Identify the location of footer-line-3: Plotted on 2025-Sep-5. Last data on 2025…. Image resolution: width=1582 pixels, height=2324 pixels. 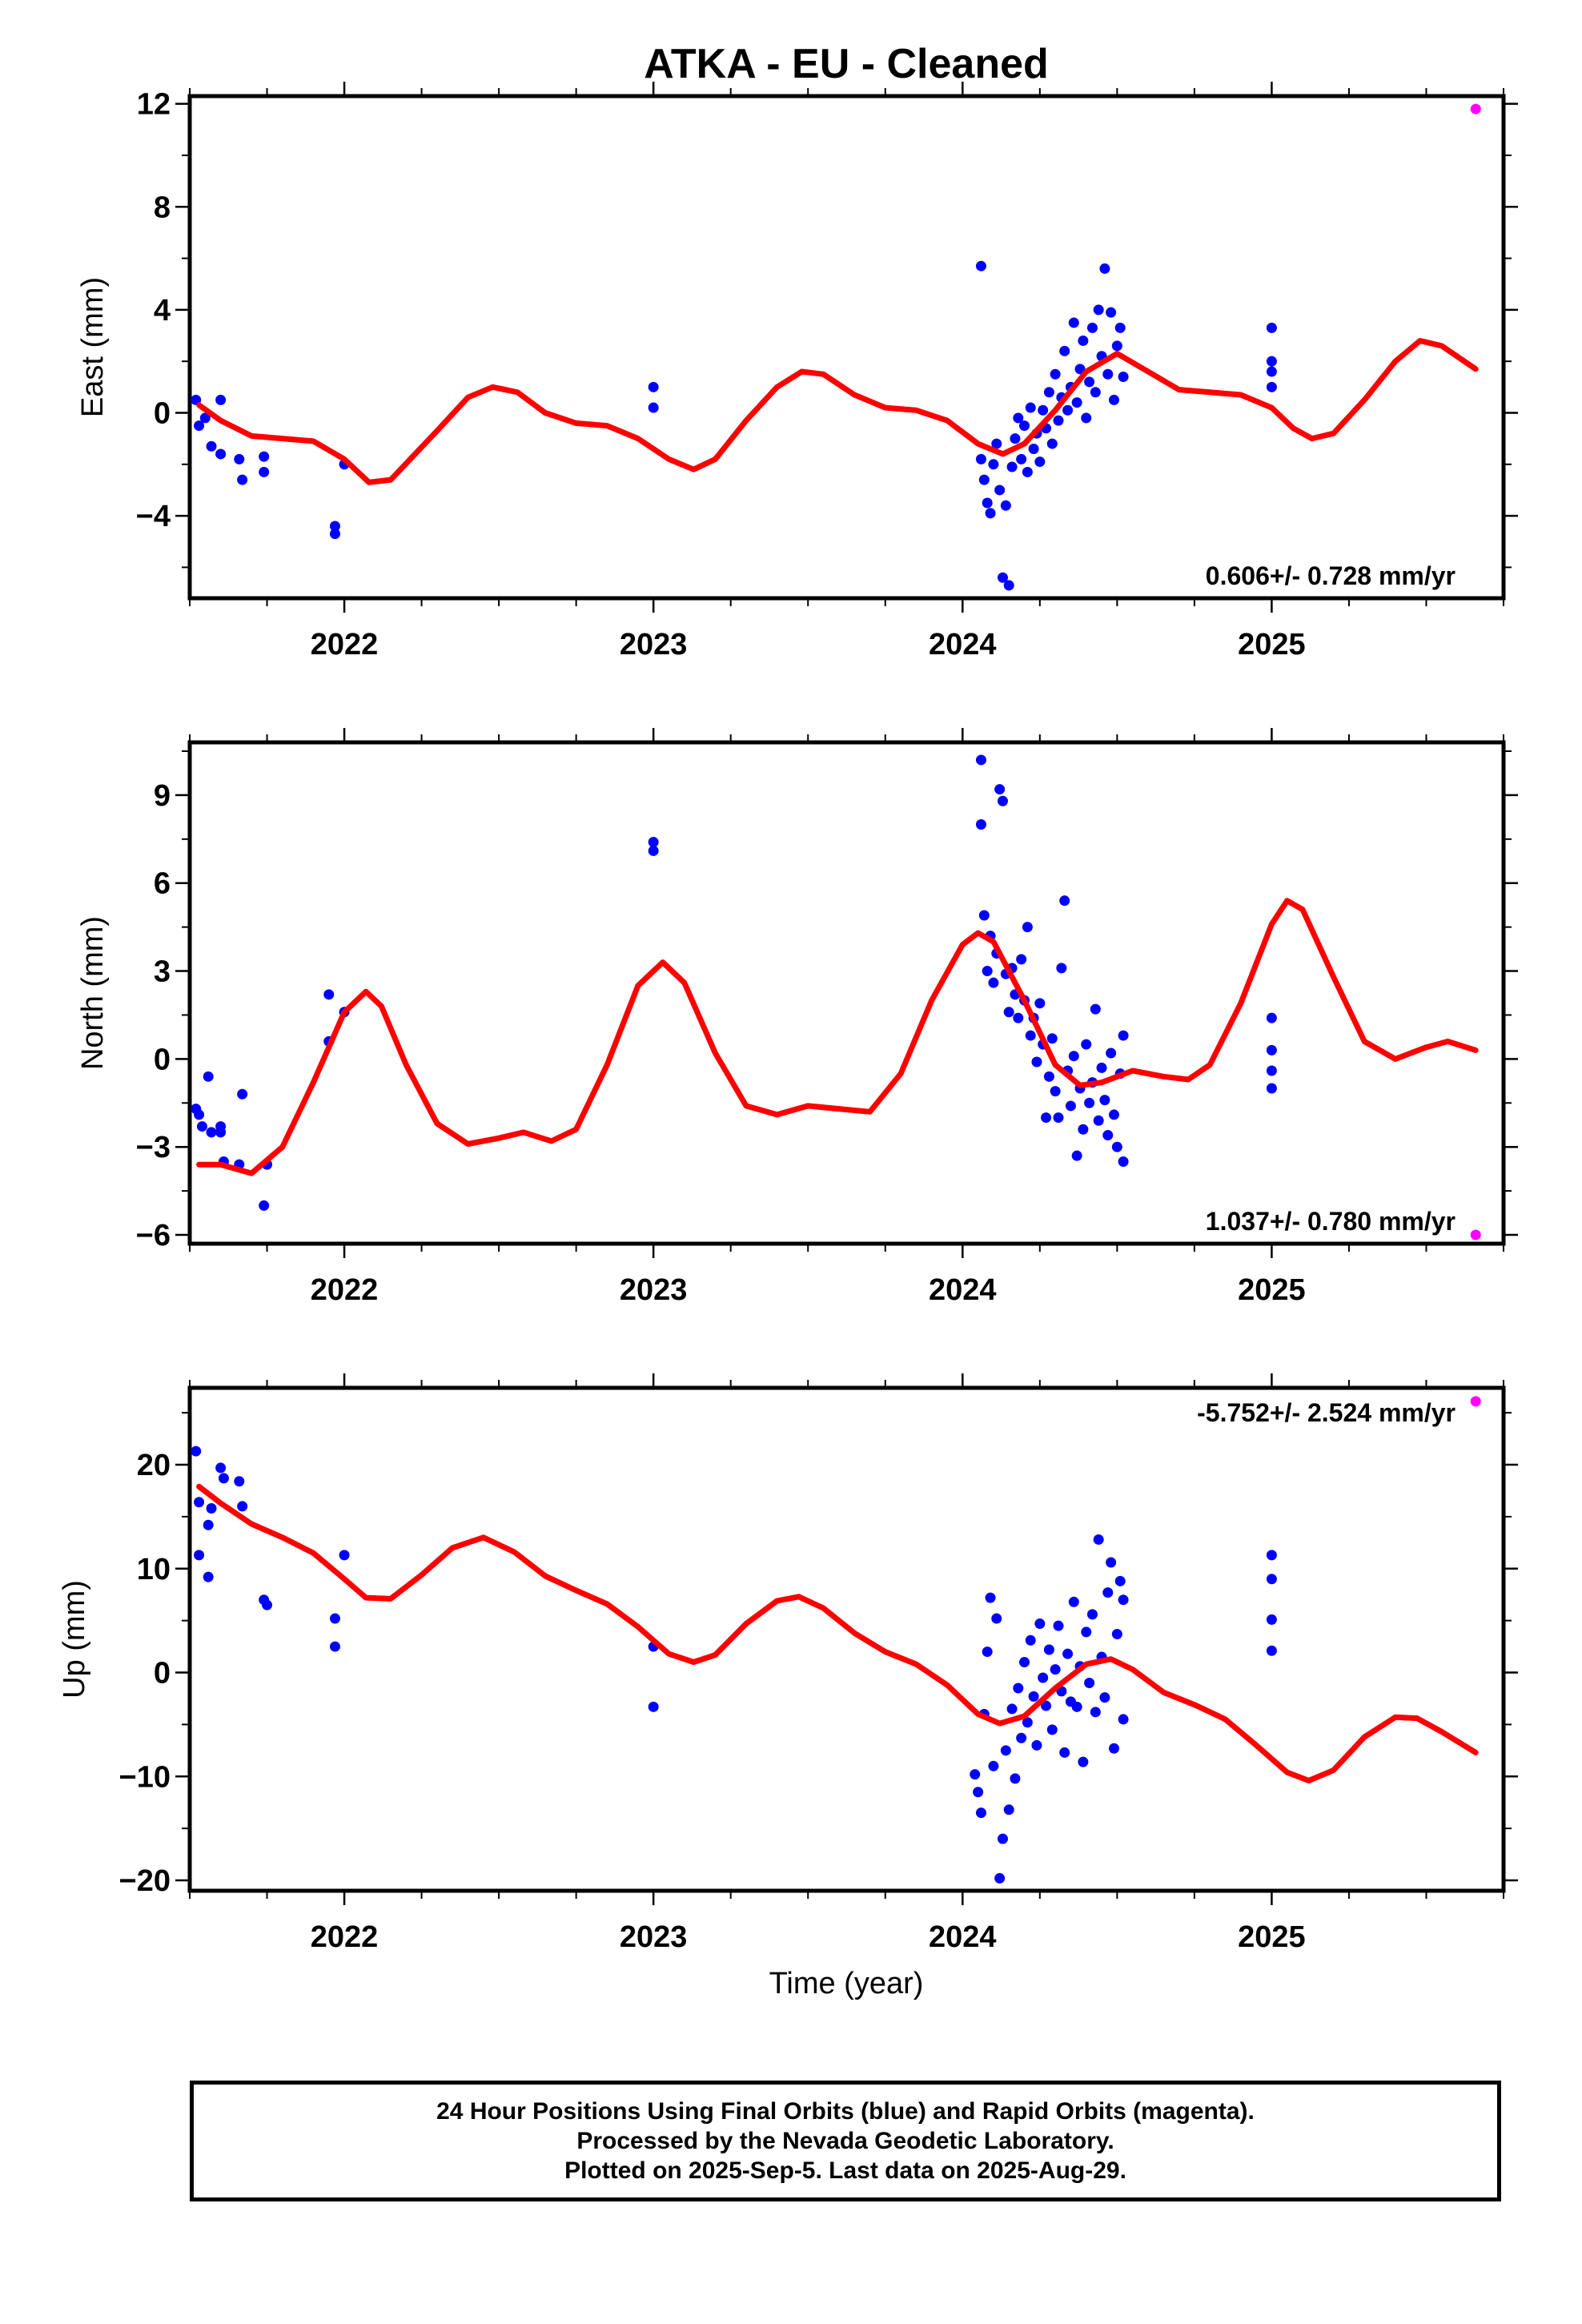
(845, 2170).